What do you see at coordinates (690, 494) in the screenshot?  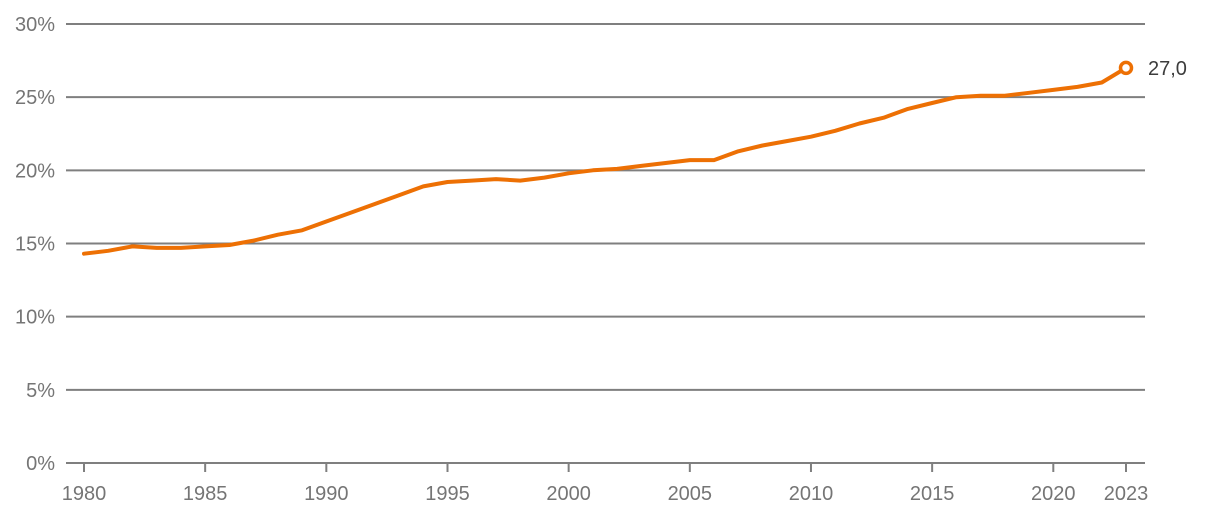 I see `x-tick-label-2005: 2005` at bounding box center [690, 494].